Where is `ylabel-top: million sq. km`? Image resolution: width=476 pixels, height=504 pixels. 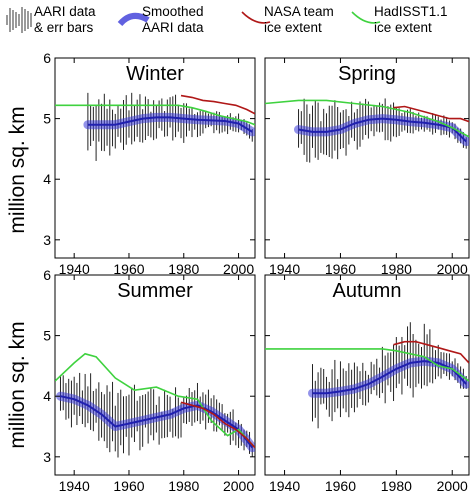
ylabel-top: million sq. km is located at coordinates (17, 169).